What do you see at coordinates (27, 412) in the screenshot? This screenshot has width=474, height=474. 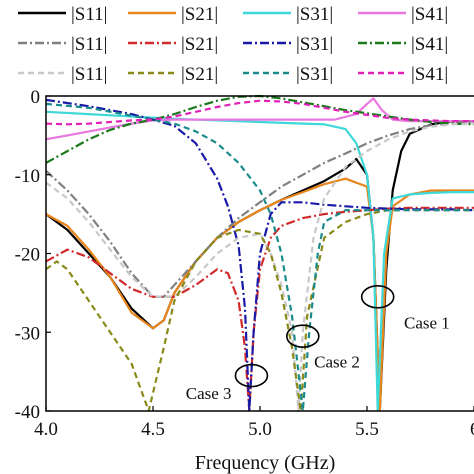 I see `y-tick-label: -40` at bounding box center [27, 412].